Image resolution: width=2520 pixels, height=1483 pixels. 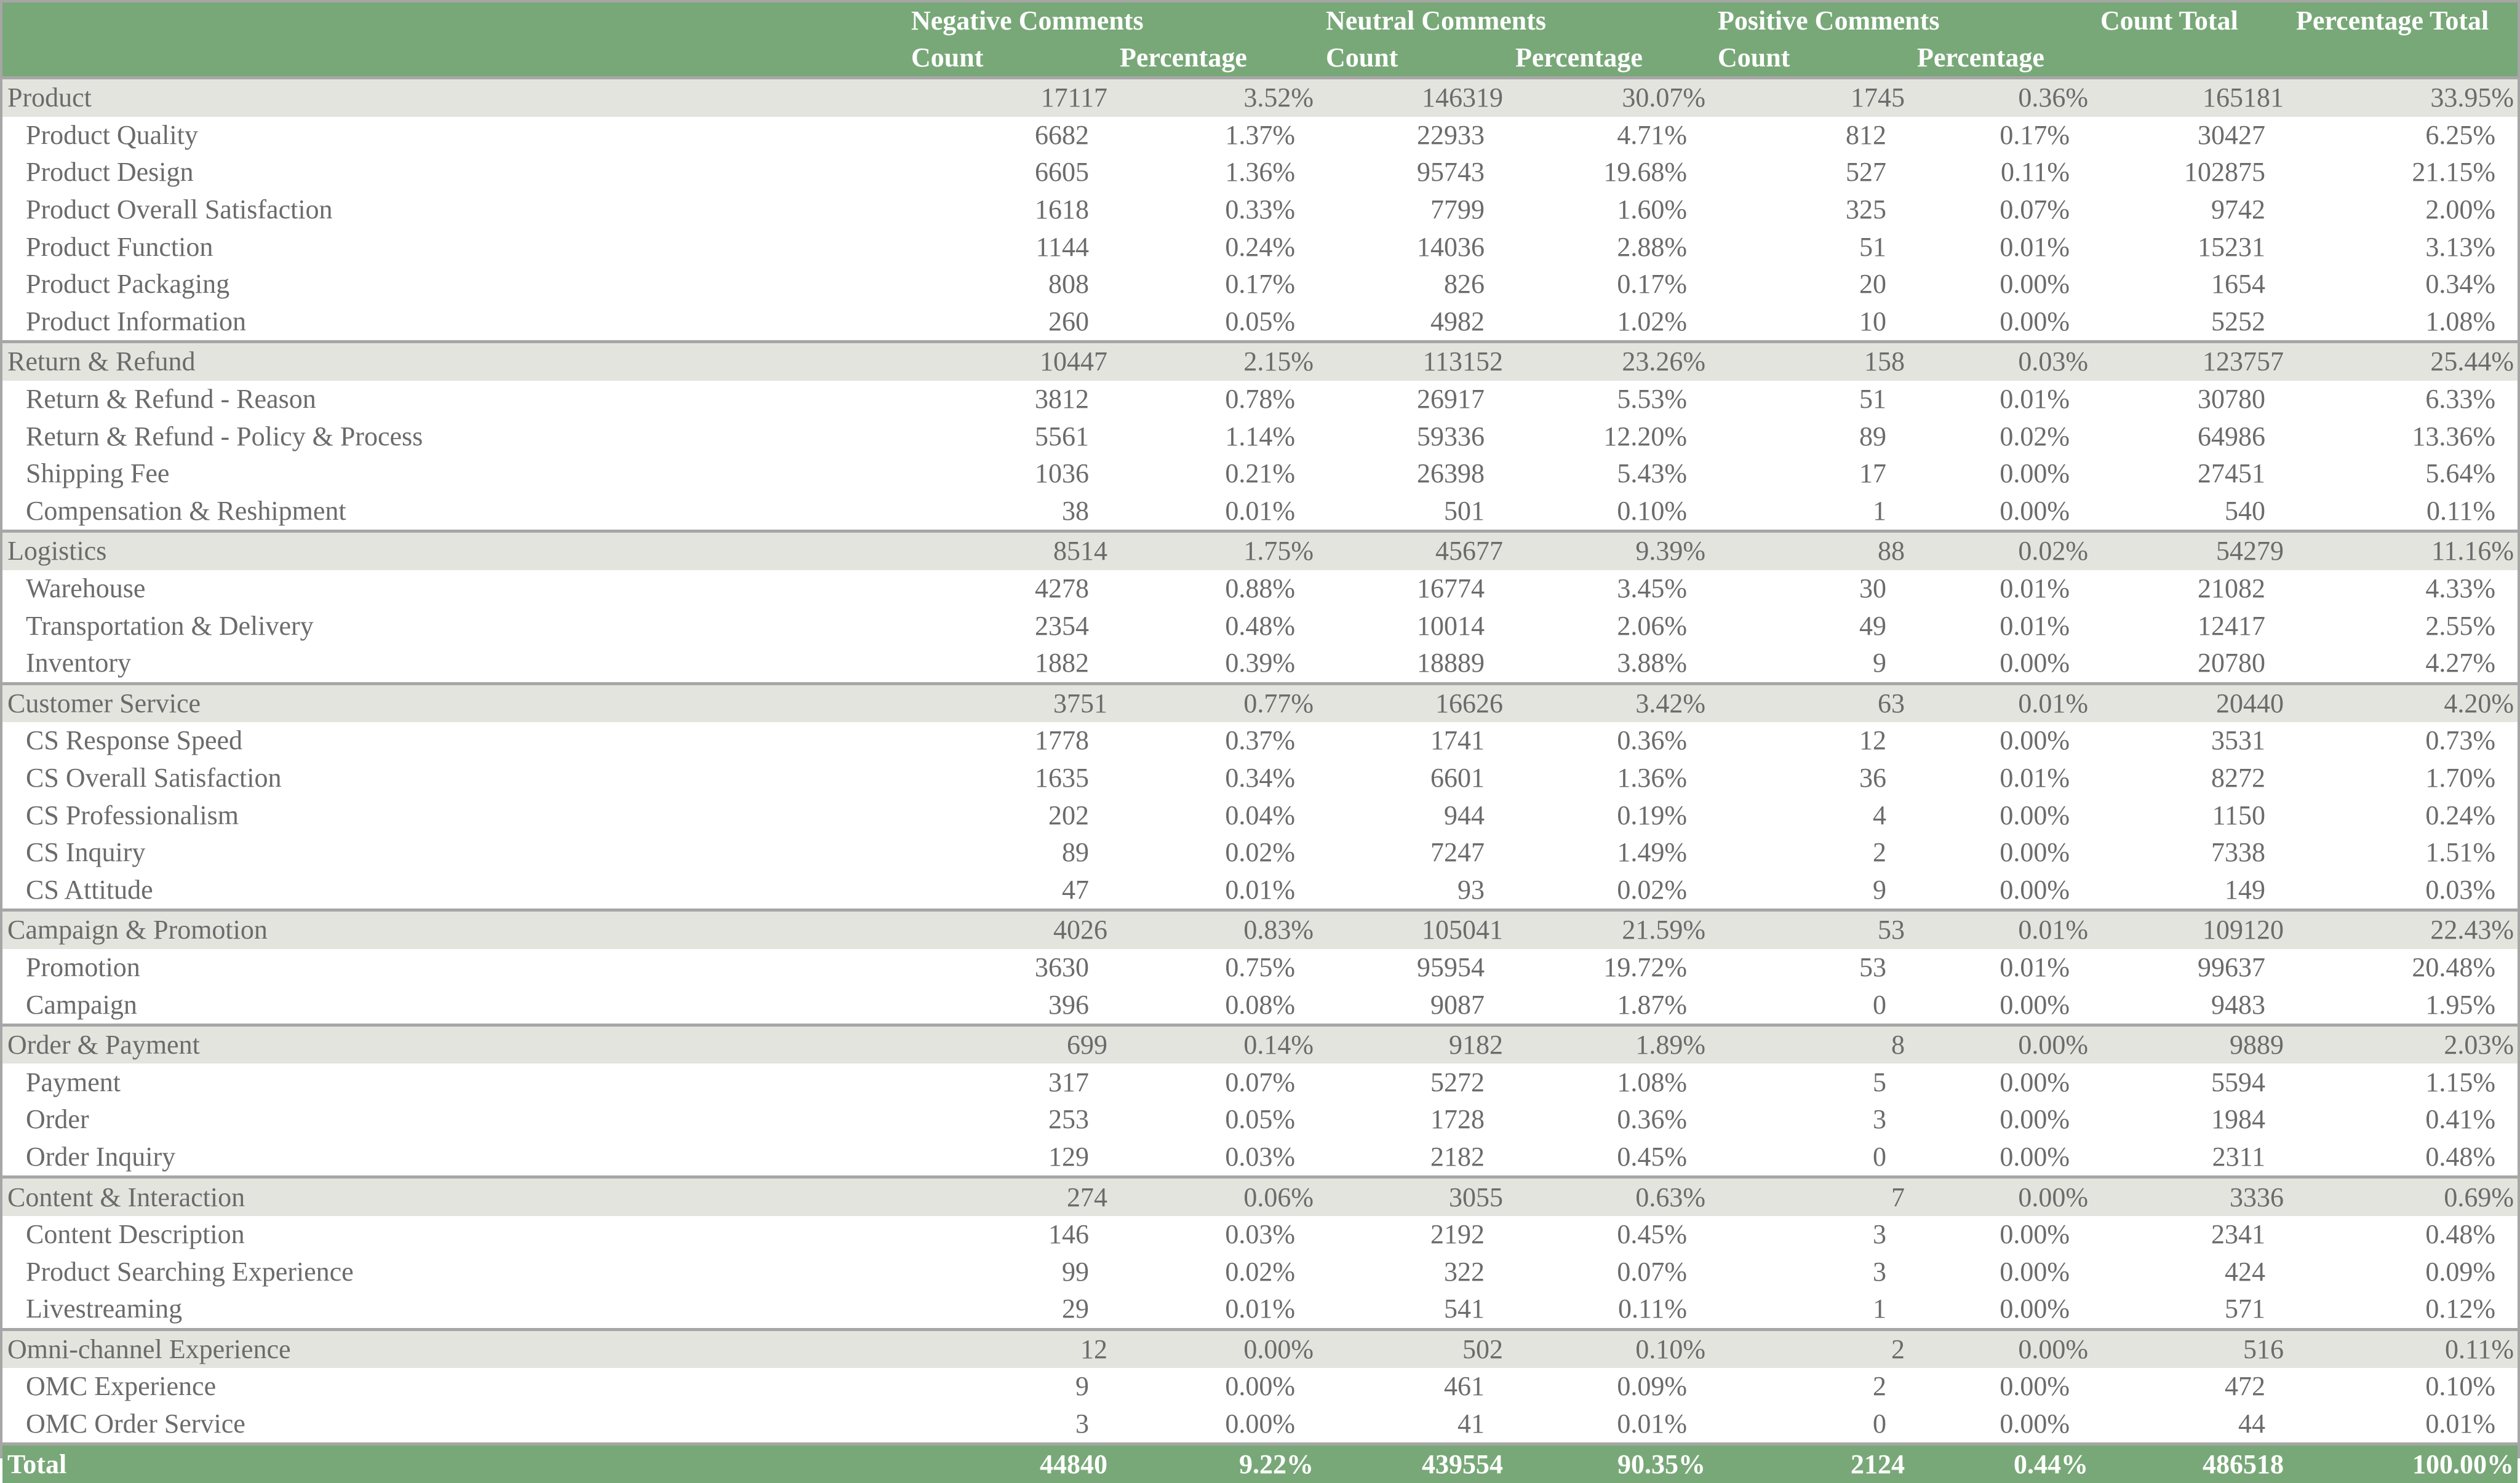 I want to click on cell-neutral-percentage: 3.42%, so click(x=1608, y=703).